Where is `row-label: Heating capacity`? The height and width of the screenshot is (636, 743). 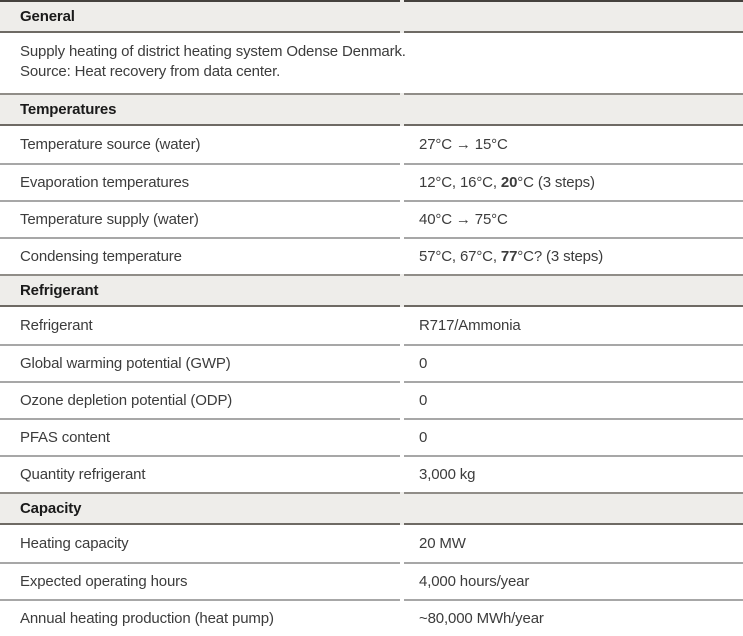
row-label: Heating capacity is located at coordinates (200, 543).